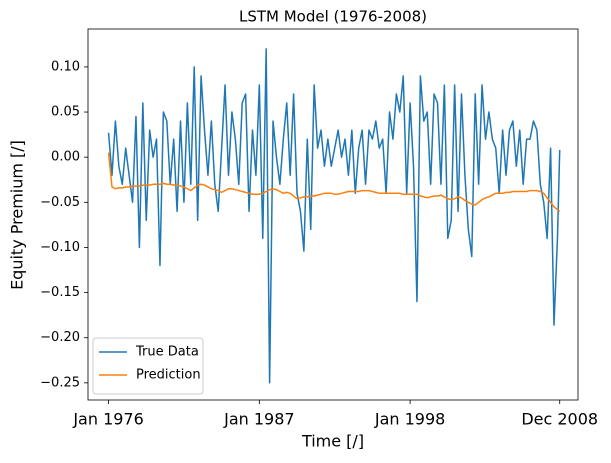 Image resolution: width=611 pixels, height=463 pixels. Describe the element at coordinates (168, 375) in the screenshot. I see `legend-label: Prediction` at that location.